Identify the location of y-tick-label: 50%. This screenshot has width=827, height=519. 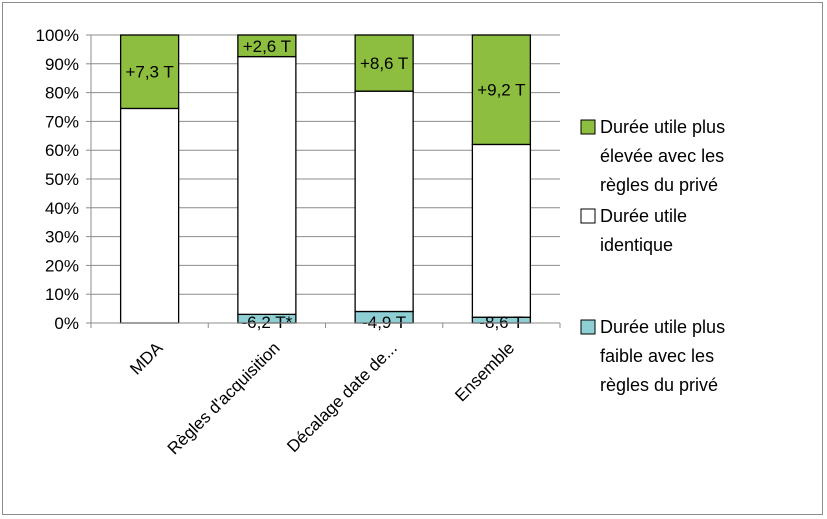
(62, 179).